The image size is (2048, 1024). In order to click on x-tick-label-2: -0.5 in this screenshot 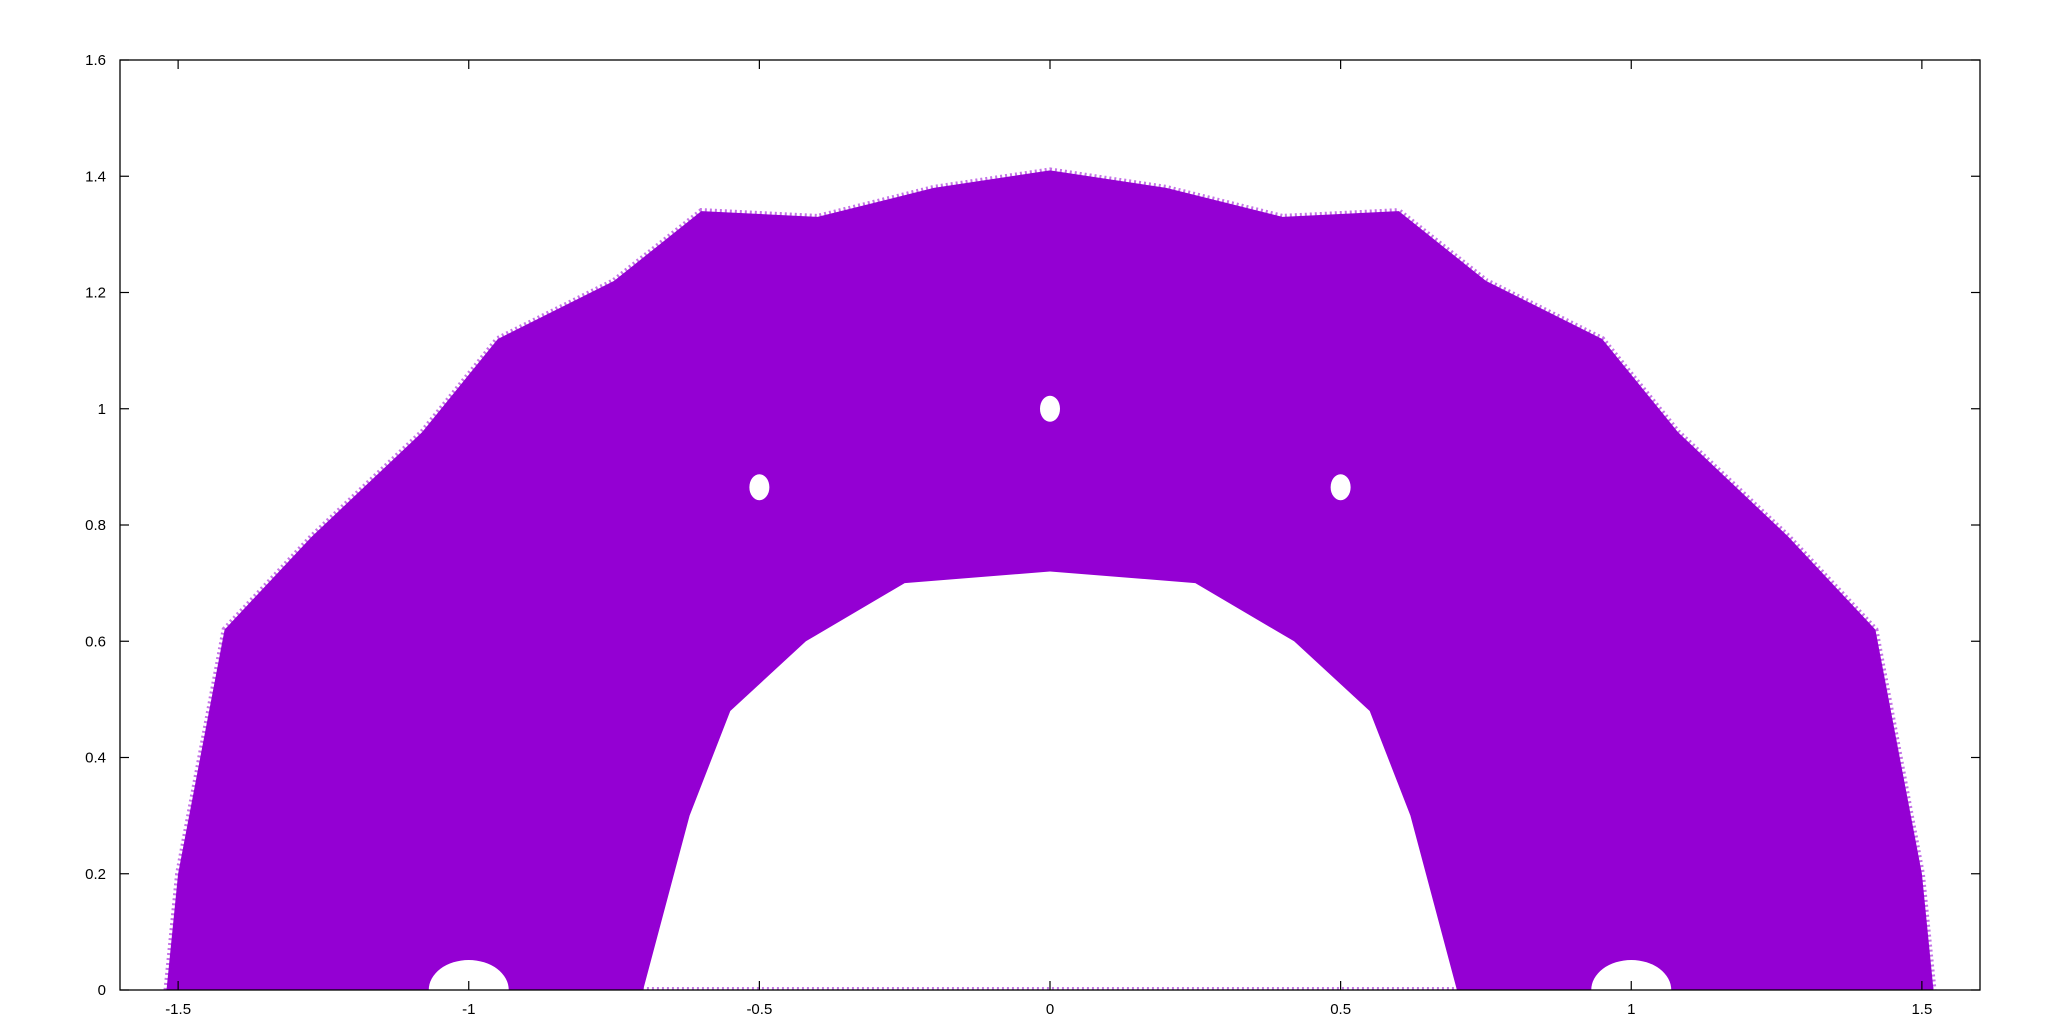, I will do `click(759, 1009)`.